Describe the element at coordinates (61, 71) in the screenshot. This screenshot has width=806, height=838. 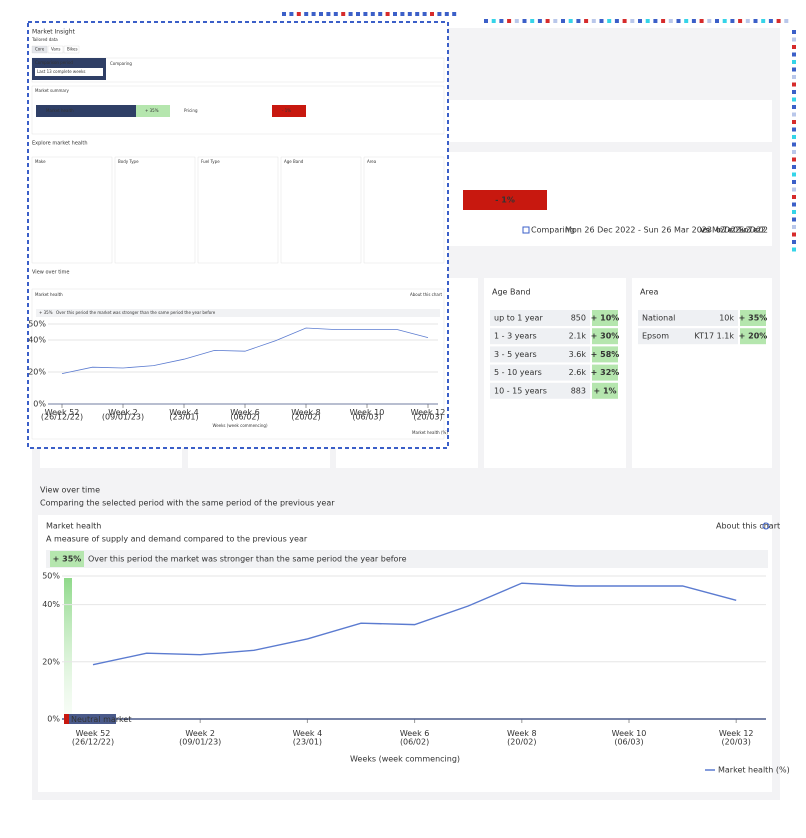
I see `thumb-period-value: Last 13 complete weeks` at that location.